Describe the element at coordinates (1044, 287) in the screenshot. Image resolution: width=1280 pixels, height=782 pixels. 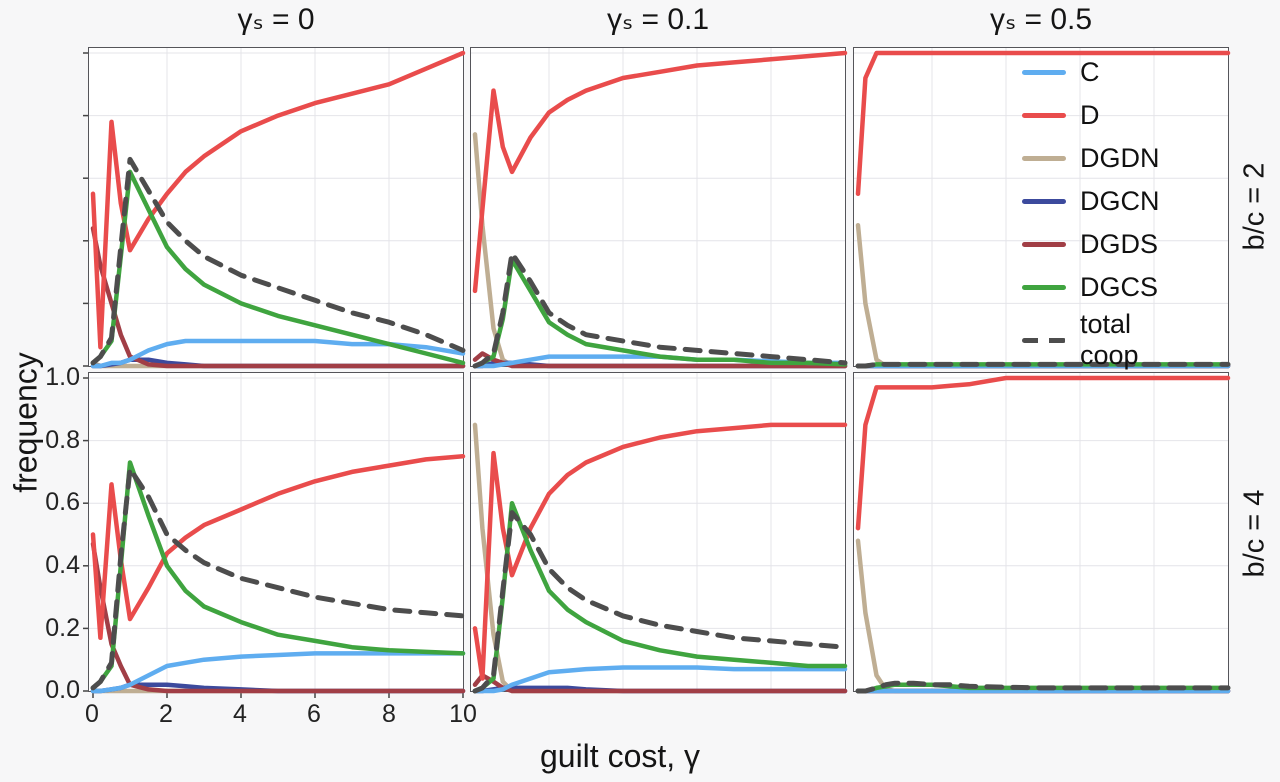
I see `legend-line-dgcs-icon` at that location.